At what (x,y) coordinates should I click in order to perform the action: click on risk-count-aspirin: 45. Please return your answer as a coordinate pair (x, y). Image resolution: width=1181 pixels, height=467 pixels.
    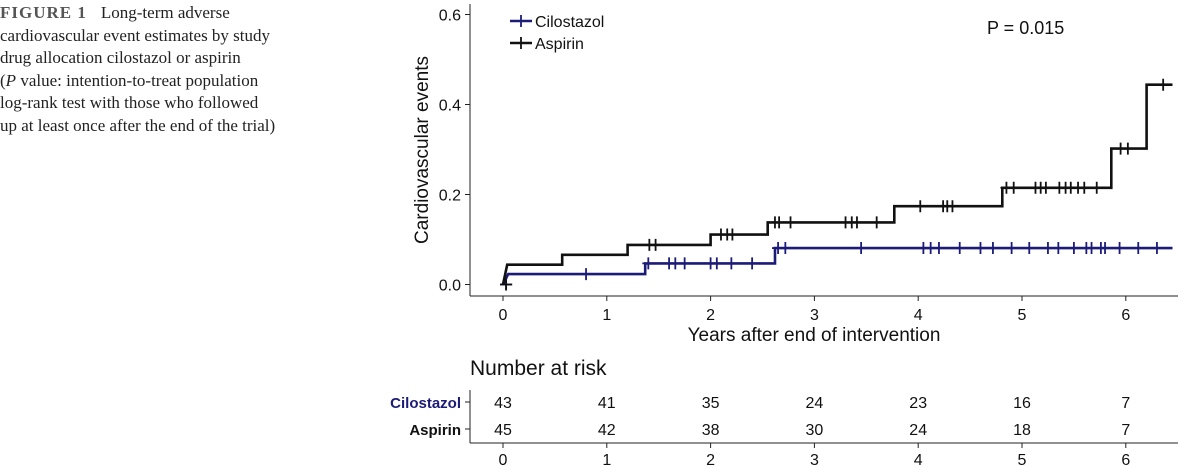
    Looking at the image, I should click on (503, 430).